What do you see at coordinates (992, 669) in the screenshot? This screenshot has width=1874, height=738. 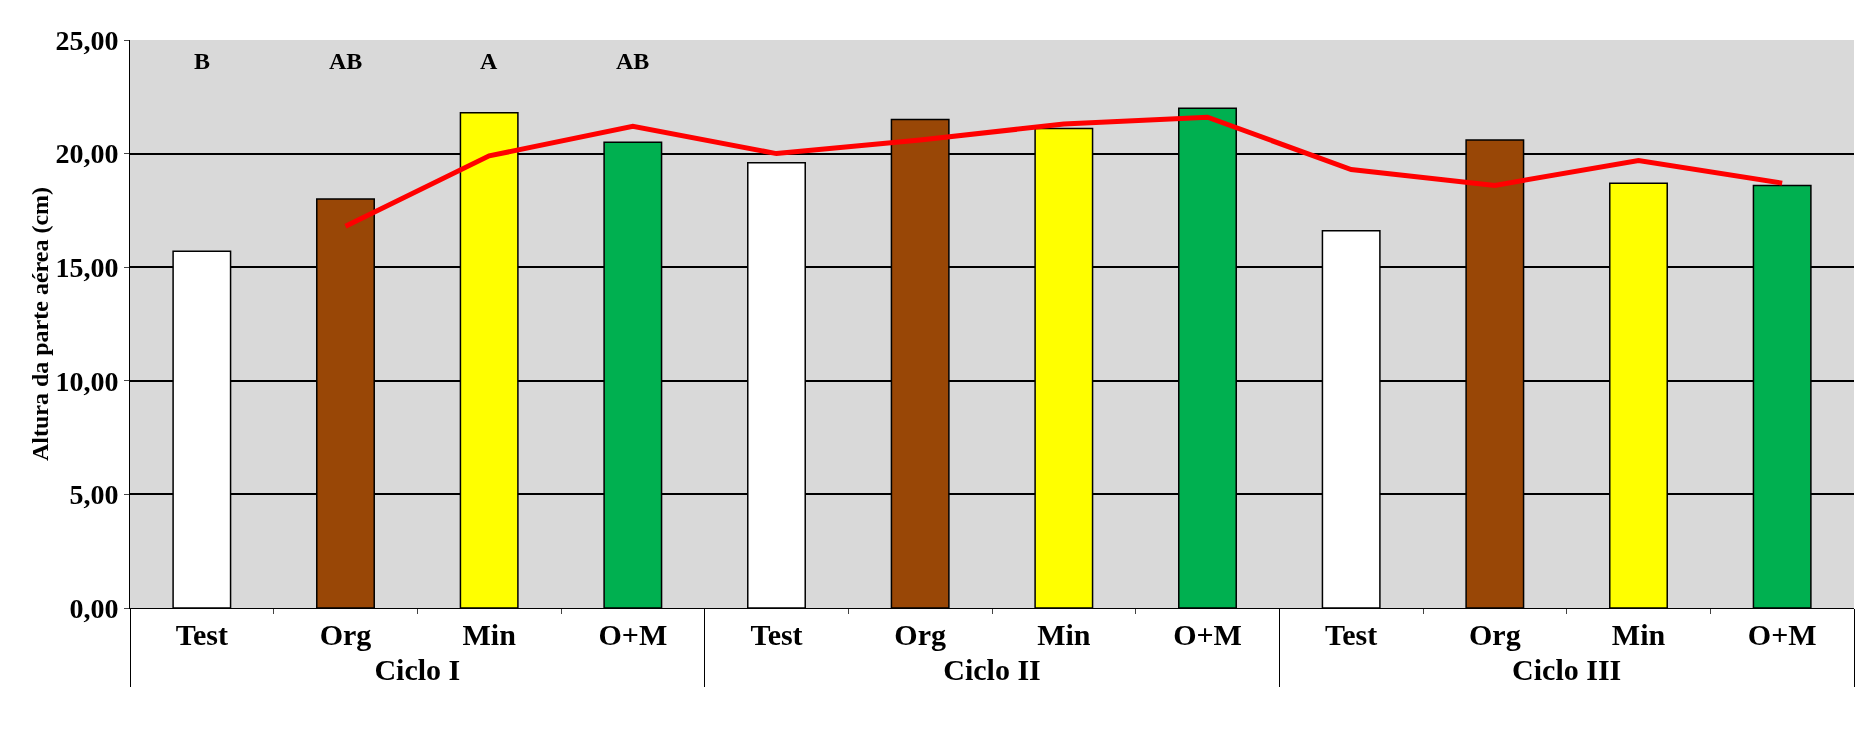 I see `text: Ciclo II` at bounding box center [992, 669].